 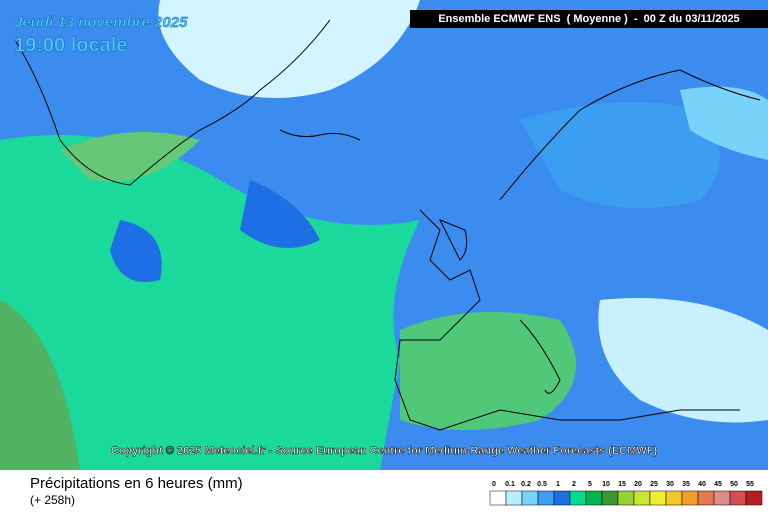 What do you see at coordinates (734, 484) in the screenshot?
I see `legend-label: 50` at bounding box center [734, 484].